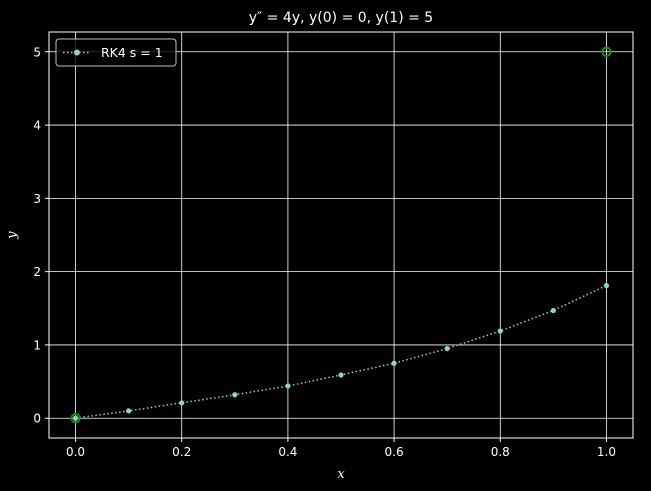  Describe the element at coordinates (606, 452) in the screenshot. I see `x-tick-label: 1.0` at that location.